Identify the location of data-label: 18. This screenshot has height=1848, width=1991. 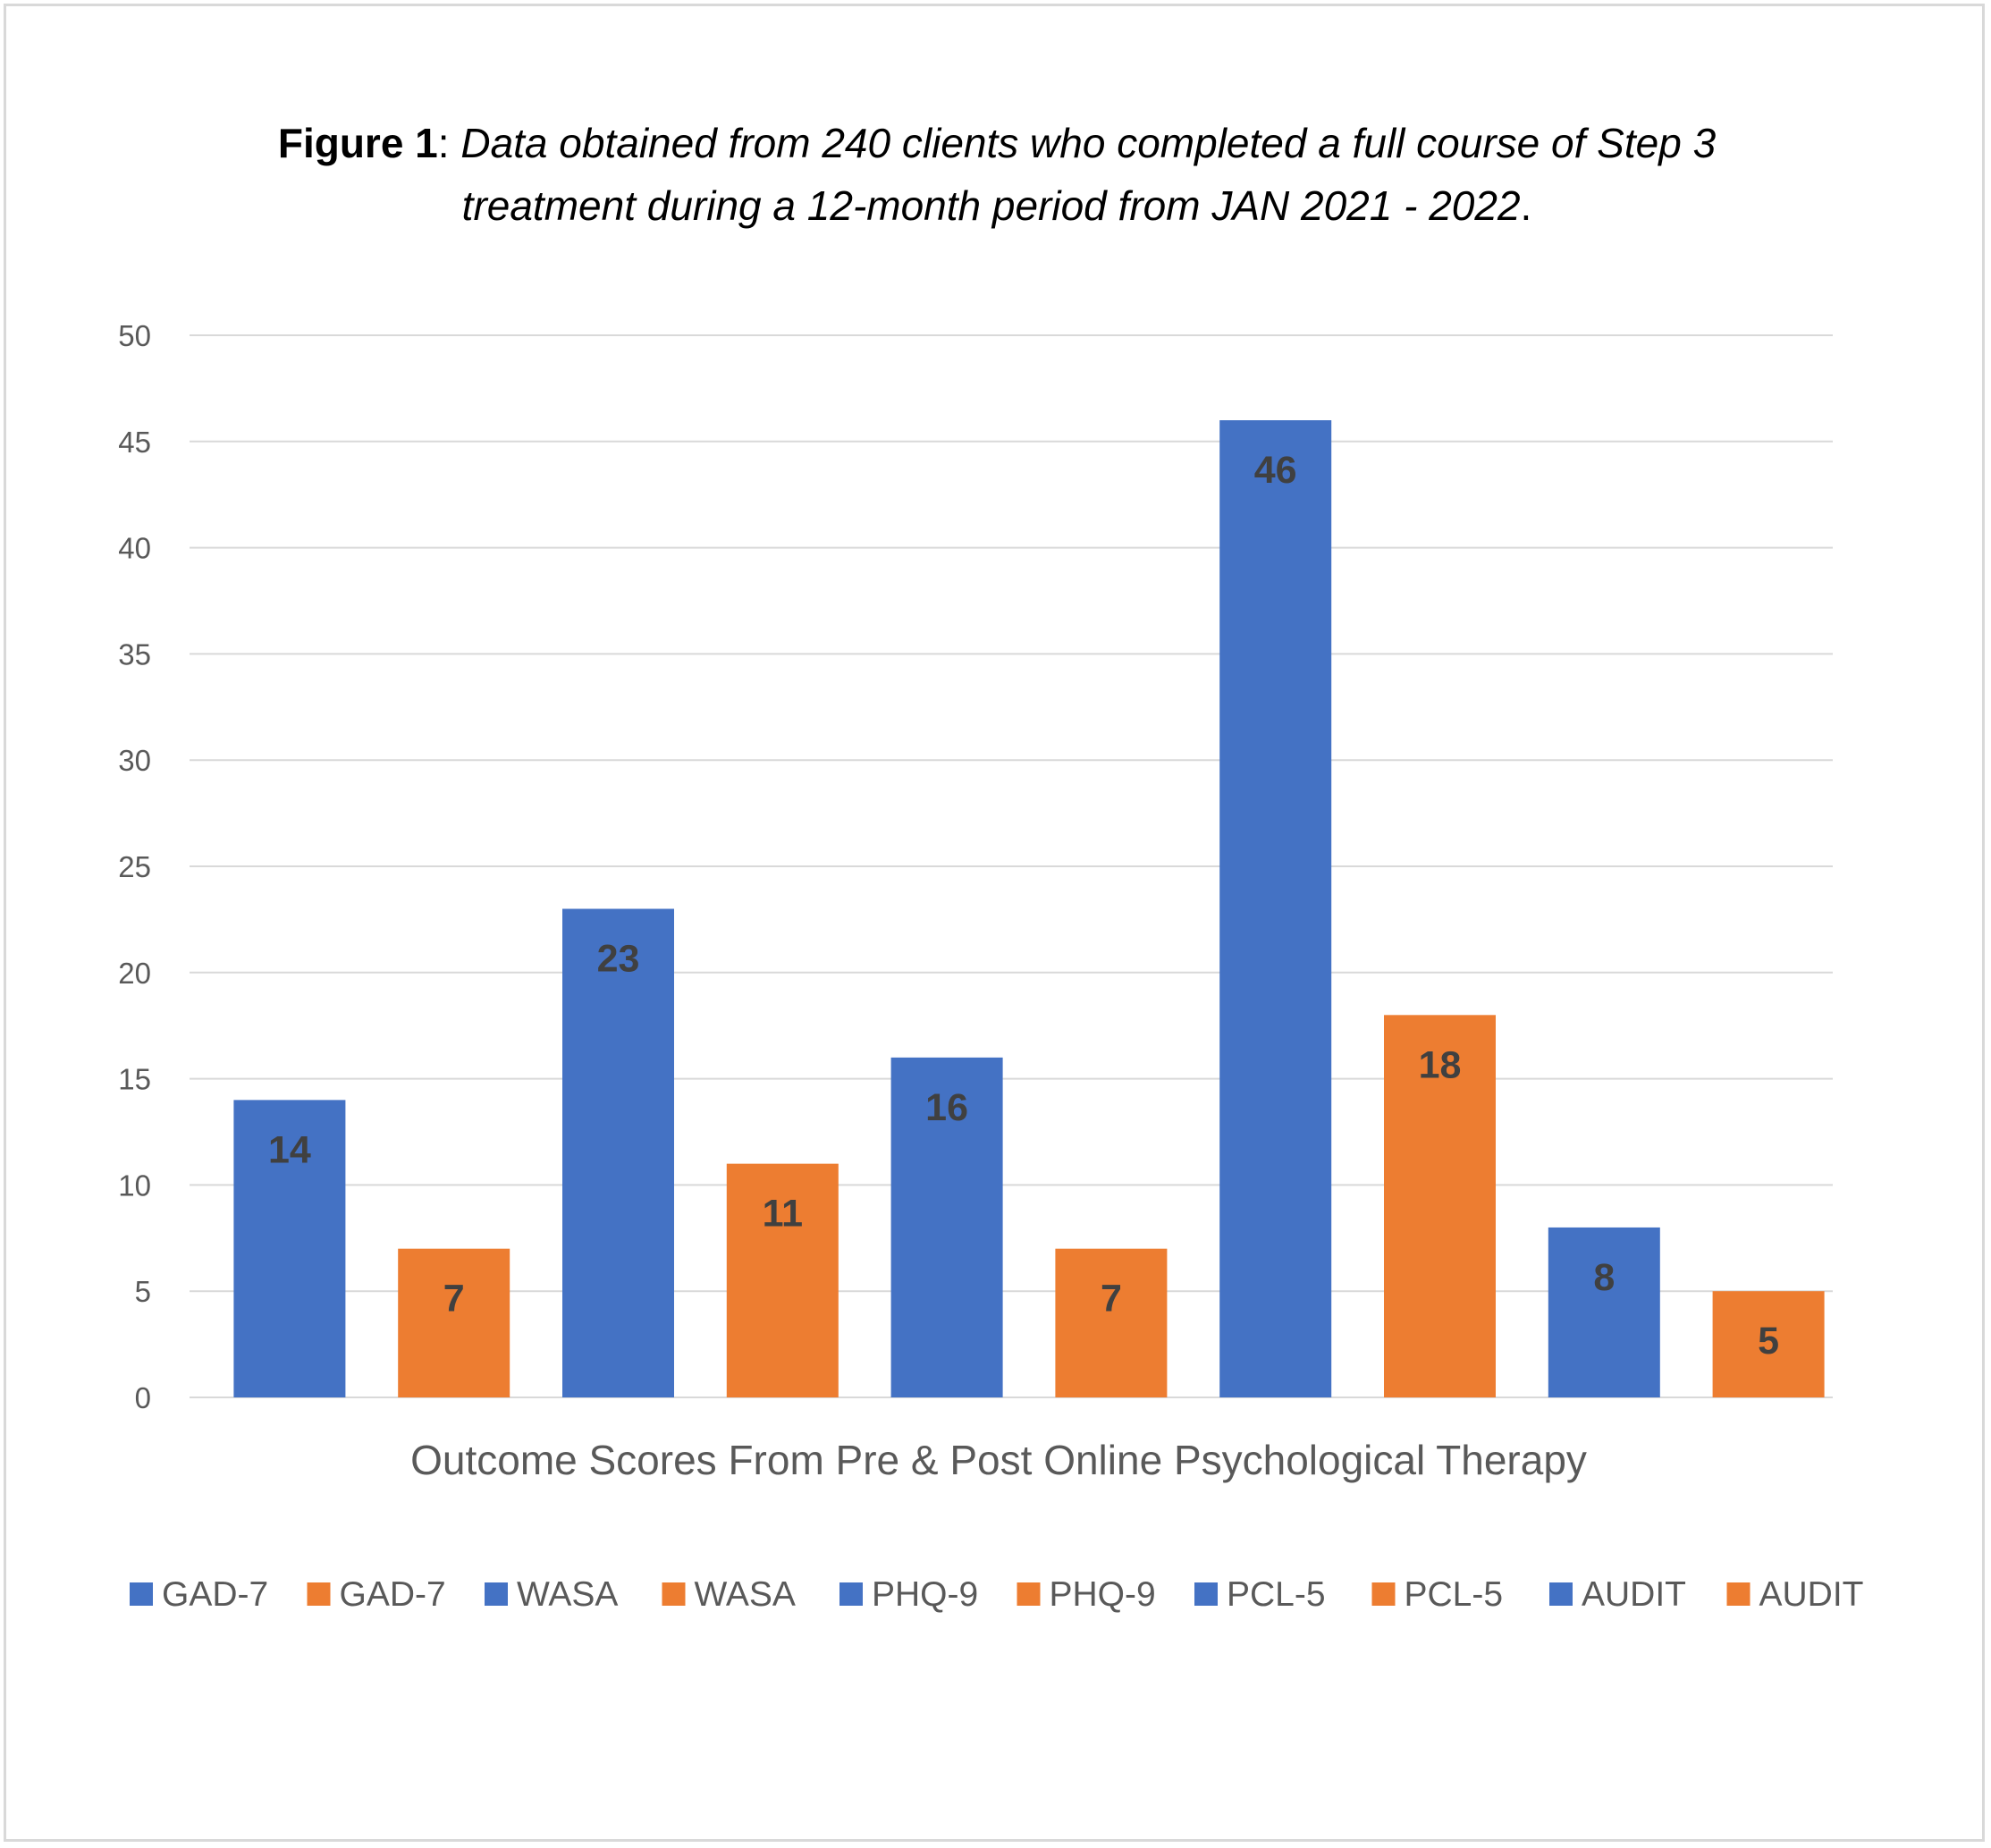
(1440, 1064).